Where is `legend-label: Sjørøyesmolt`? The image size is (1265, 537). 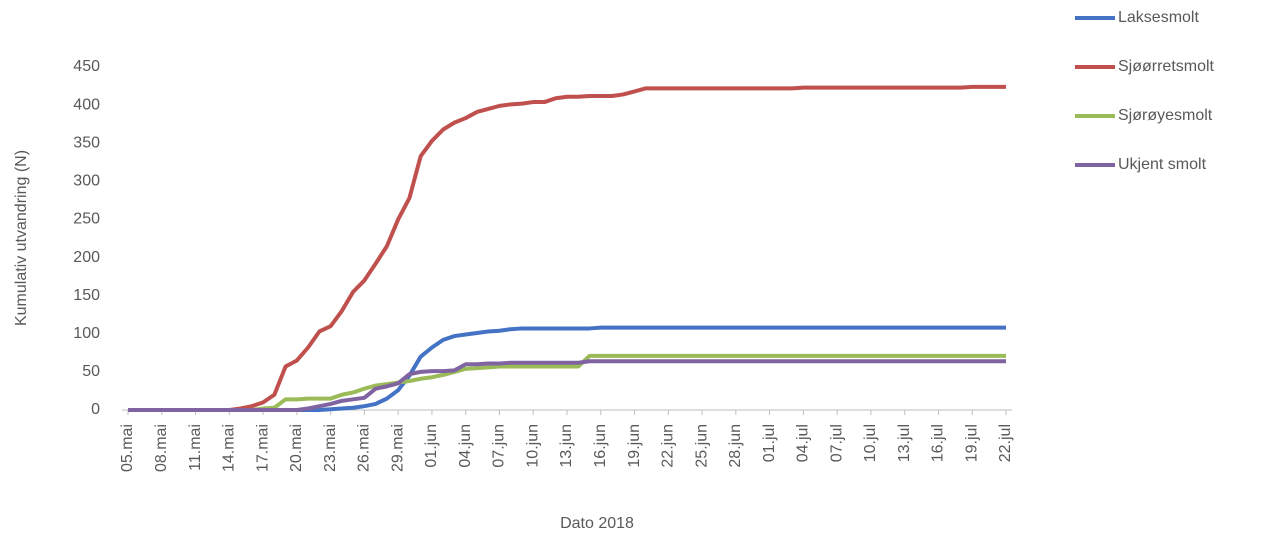
legend-label: Sjørøyesmolt is located at coordinates (1165, 115).